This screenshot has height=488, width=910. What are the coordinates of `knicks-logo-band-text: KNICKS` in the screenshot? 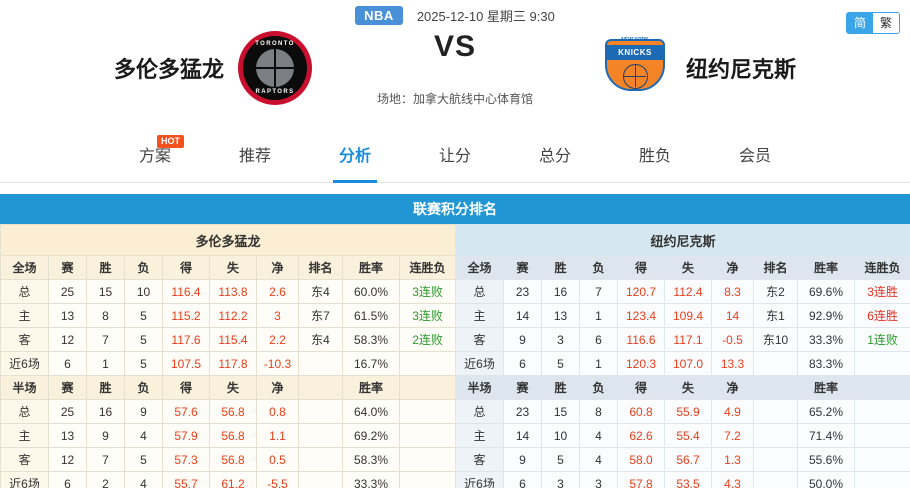 It's located at (635, 52).